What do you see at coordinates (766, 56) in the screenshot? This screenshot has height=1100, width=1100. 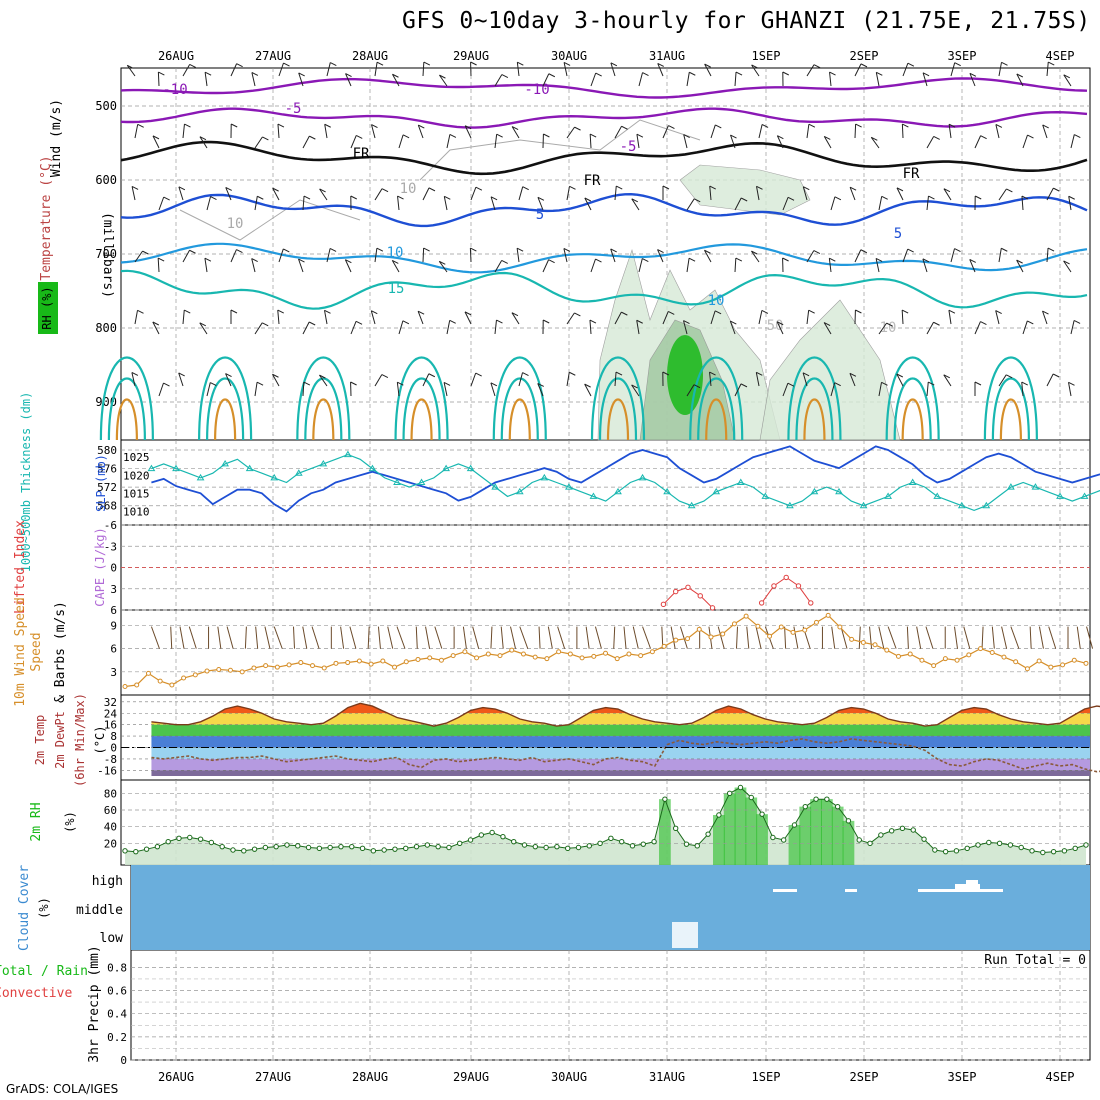 I see `top-day-label: 1SEP` at bounding box center [766, 56].